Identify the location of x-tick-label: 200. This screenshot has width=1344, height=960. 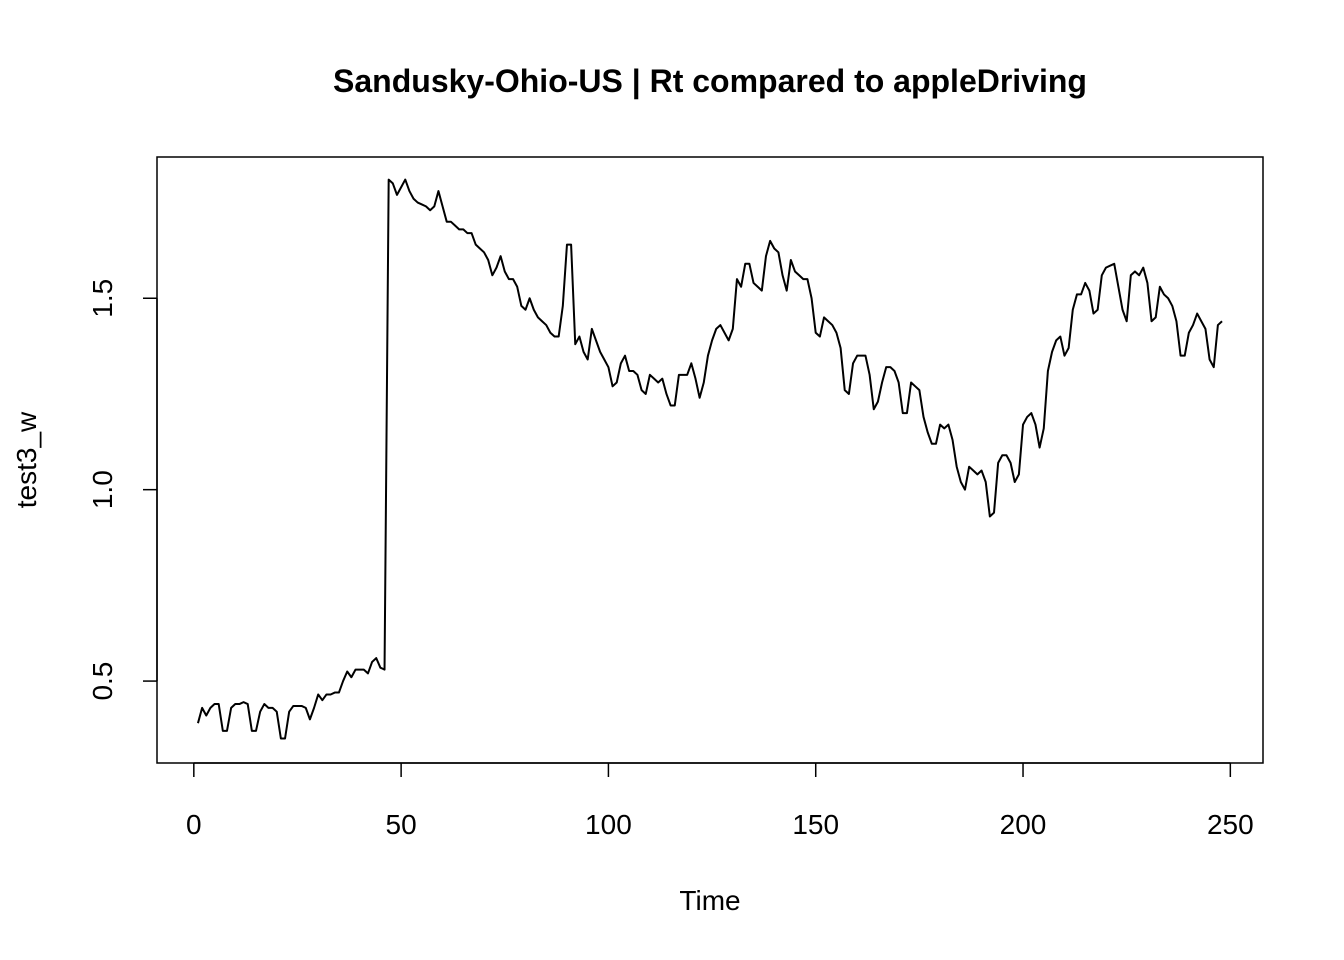
(1023, 824).